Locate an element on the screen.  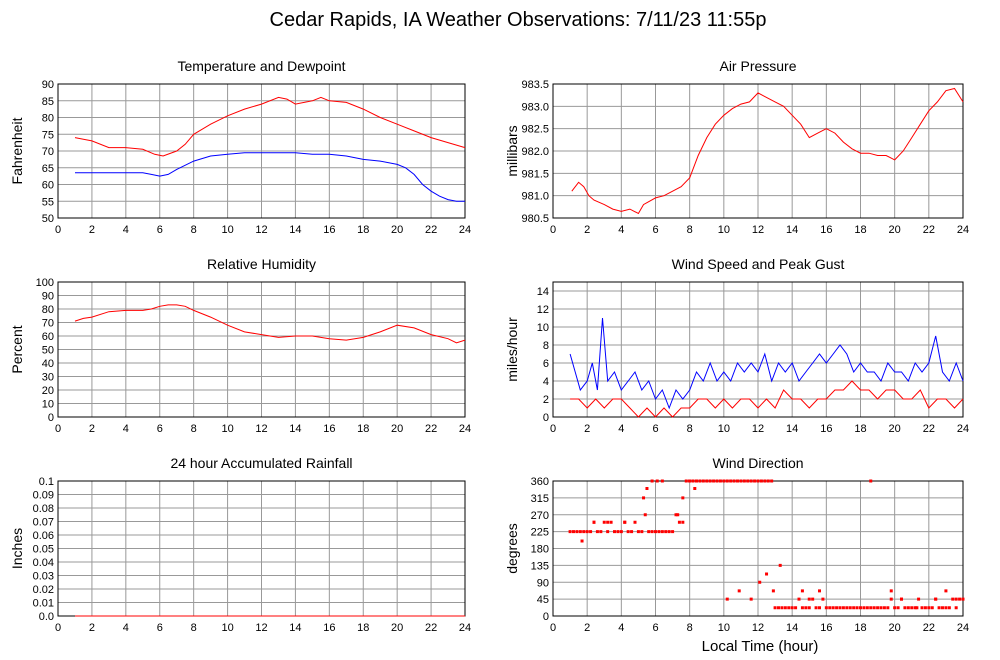
x-tick-label: 6 is located at coordinates (160, 628).